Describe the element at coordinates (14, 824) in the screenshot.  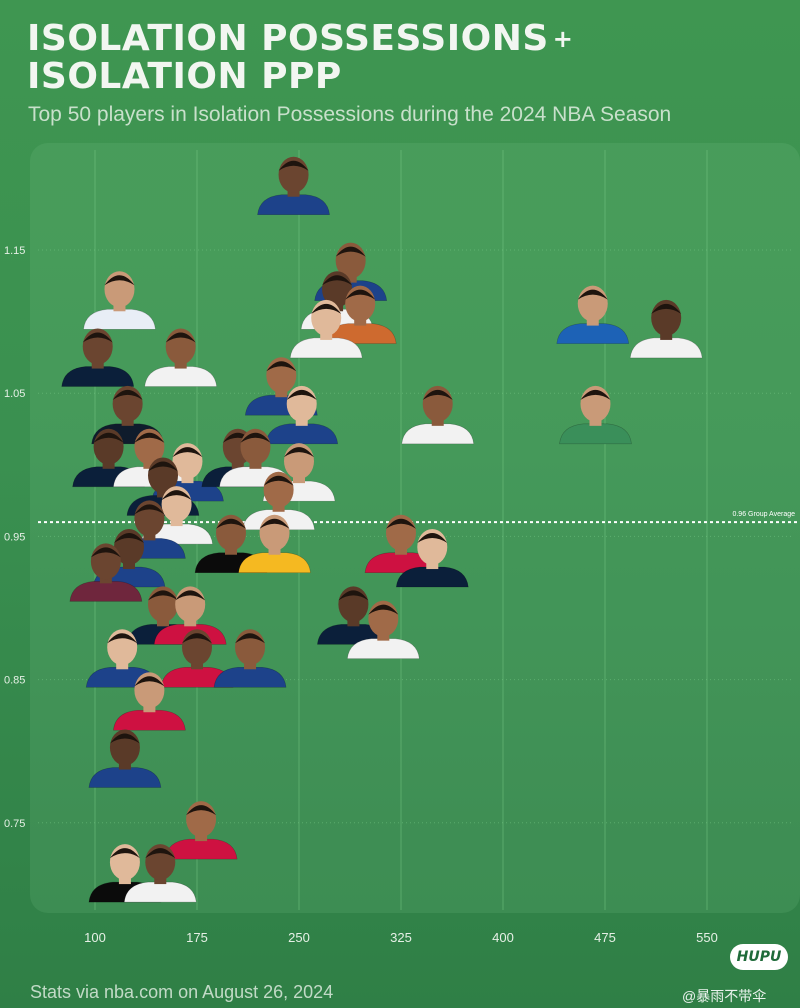
I see `y-tick-label: 0.75` at that location.